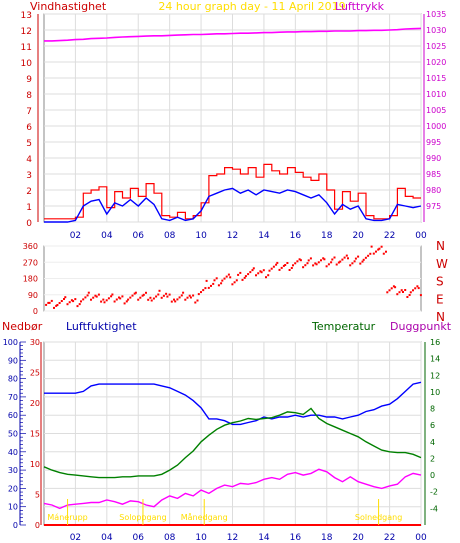 This screenshot has height=543, width=460. What do you see at coordinates (35, 464) in the screenshot?
I see `humidity-tick-label: 10` at bounding box center [35, 464].